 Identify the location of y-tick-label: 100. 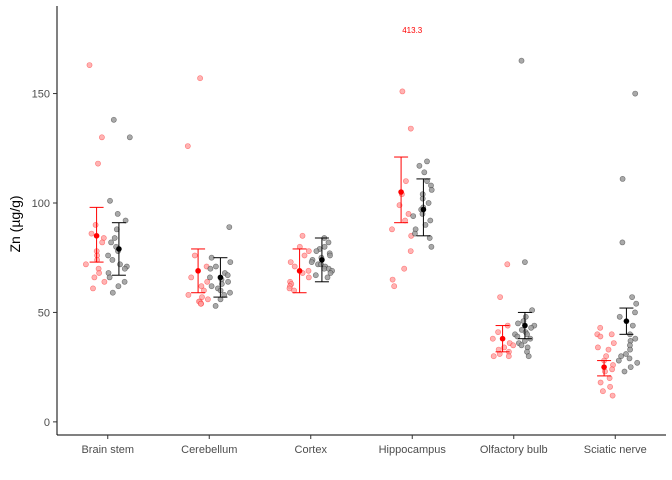
(41, 204).